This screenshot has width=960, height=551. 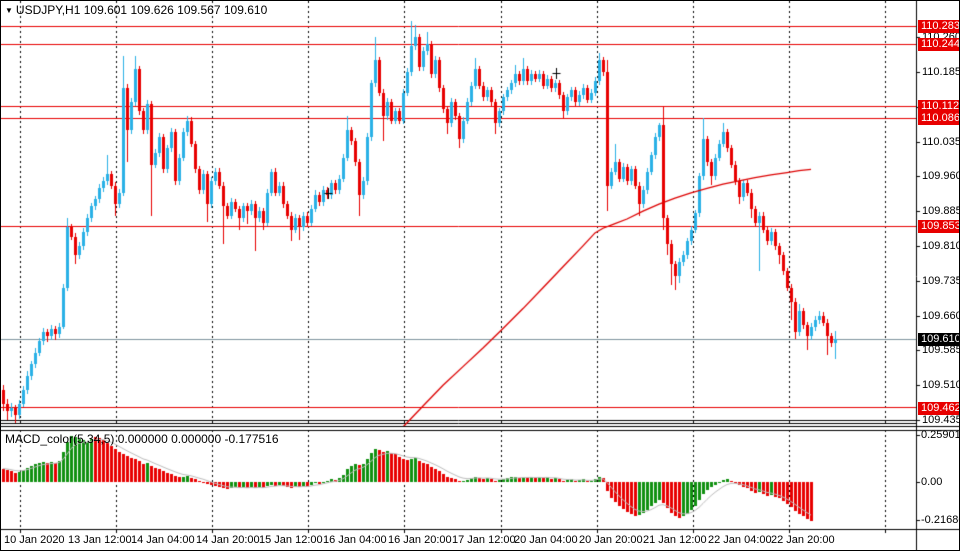 What do you see at coordinates (941, 142) in the screenshot?
I see `price-tick-label: 110.035` at bounding box center [941, 142].